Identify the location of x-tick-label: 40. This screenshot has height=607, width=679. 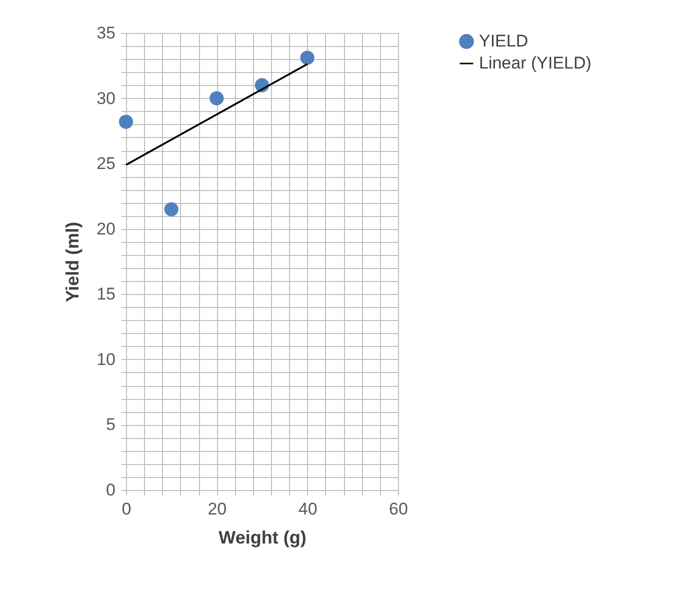
(308, 509).